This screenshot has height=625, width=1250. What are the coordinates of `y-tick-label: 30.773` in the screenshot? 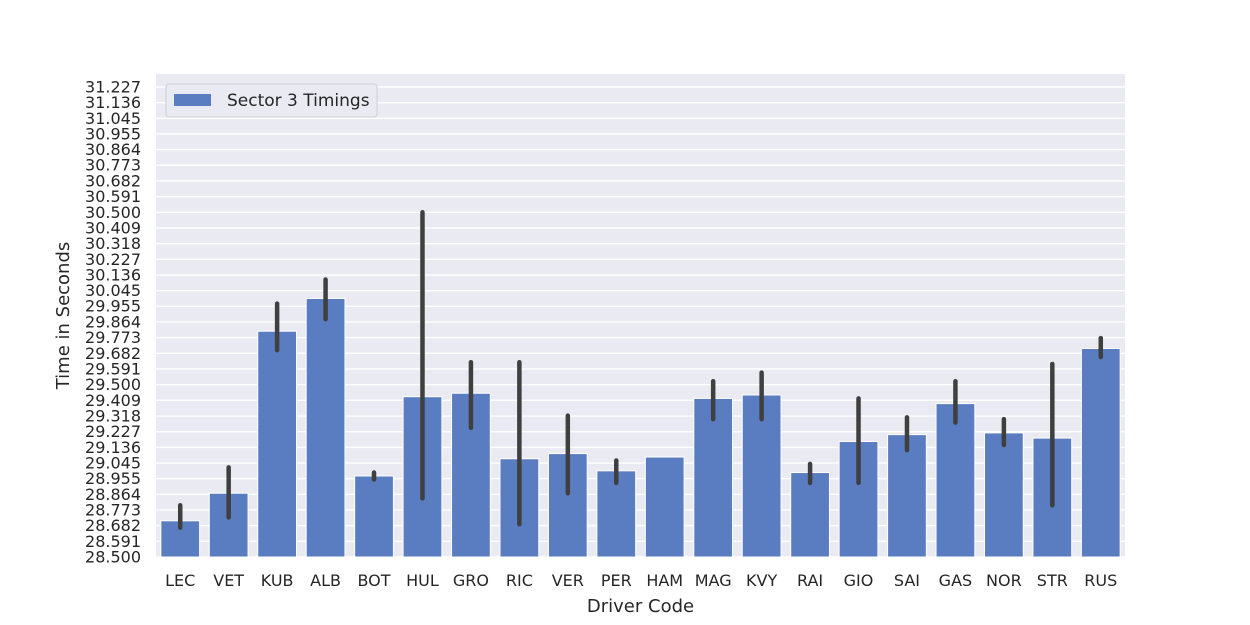 It's located at (113, 165).